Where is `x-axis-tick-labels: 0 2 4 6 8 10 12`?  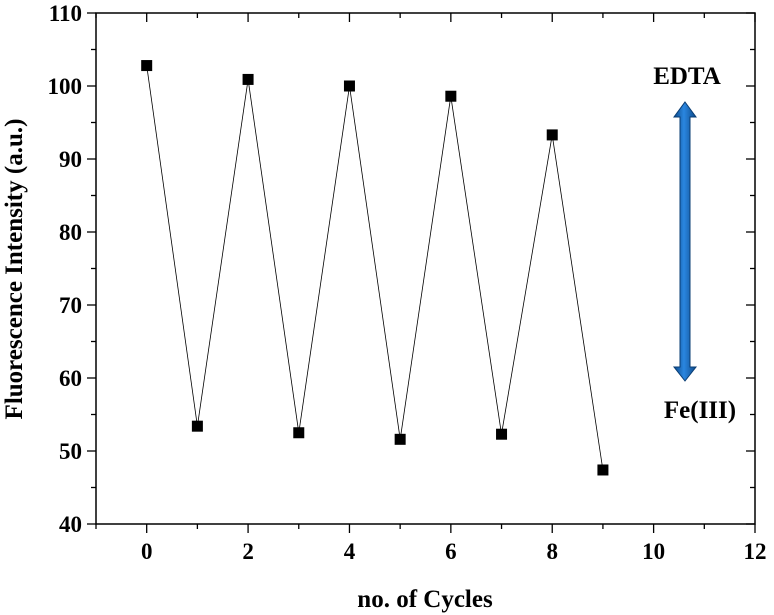
x-axis-tick-labels: 0 2 4 6 8 10 12 is located at coordinates (454, 551).